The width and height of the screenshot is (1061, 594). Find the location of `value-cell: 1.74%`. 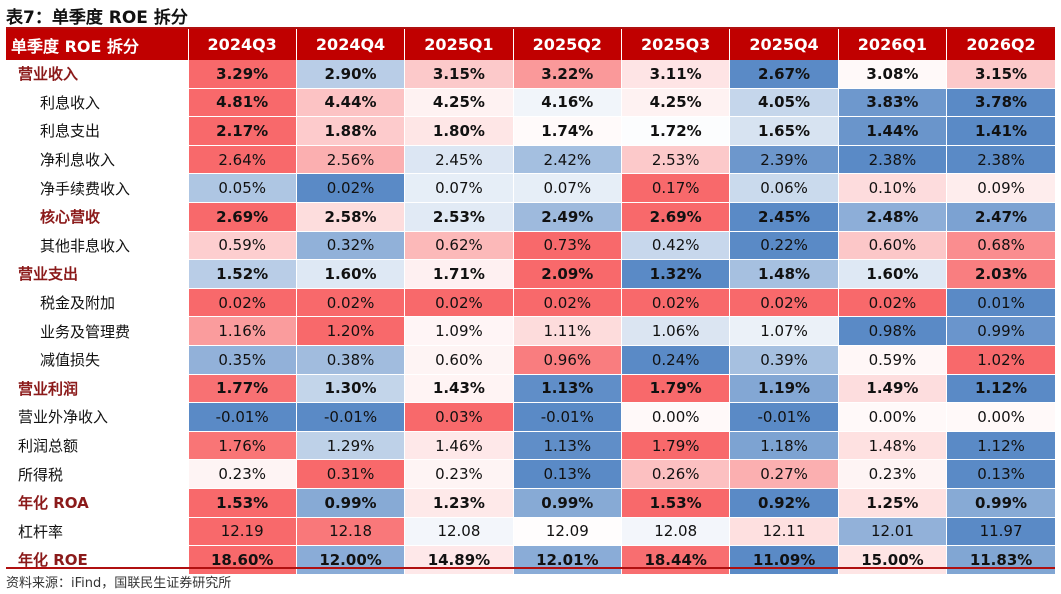

value-cell: 1.74% is located at coordinates (568, 131).